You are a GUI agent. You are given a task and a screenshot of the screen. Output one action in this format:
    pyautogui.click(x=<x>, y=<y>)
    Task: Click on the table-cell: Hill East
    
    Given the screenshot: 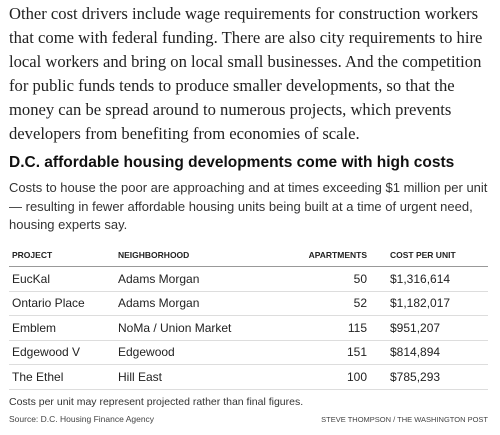 What is the action you would take?
    pyautogui.click(x=195, y=377)
    